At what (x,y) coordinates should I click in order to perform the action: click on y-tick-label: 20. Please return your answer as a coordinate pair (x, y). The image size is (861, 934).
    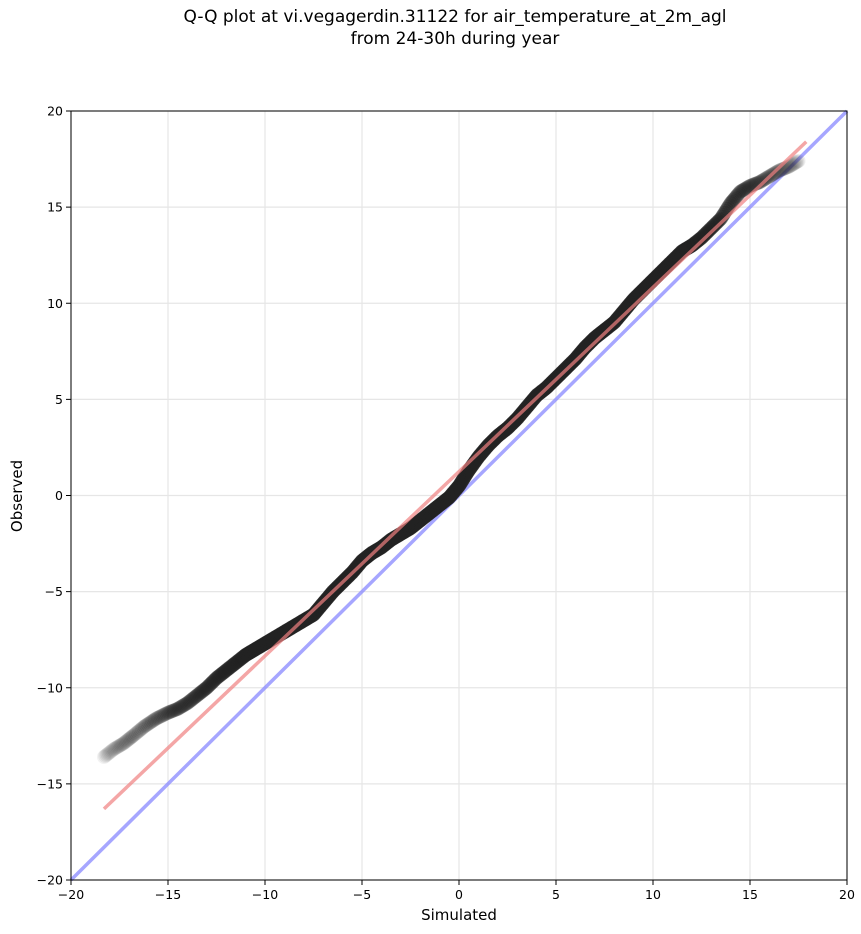
    Looking at the image, I should click on (55, 111).